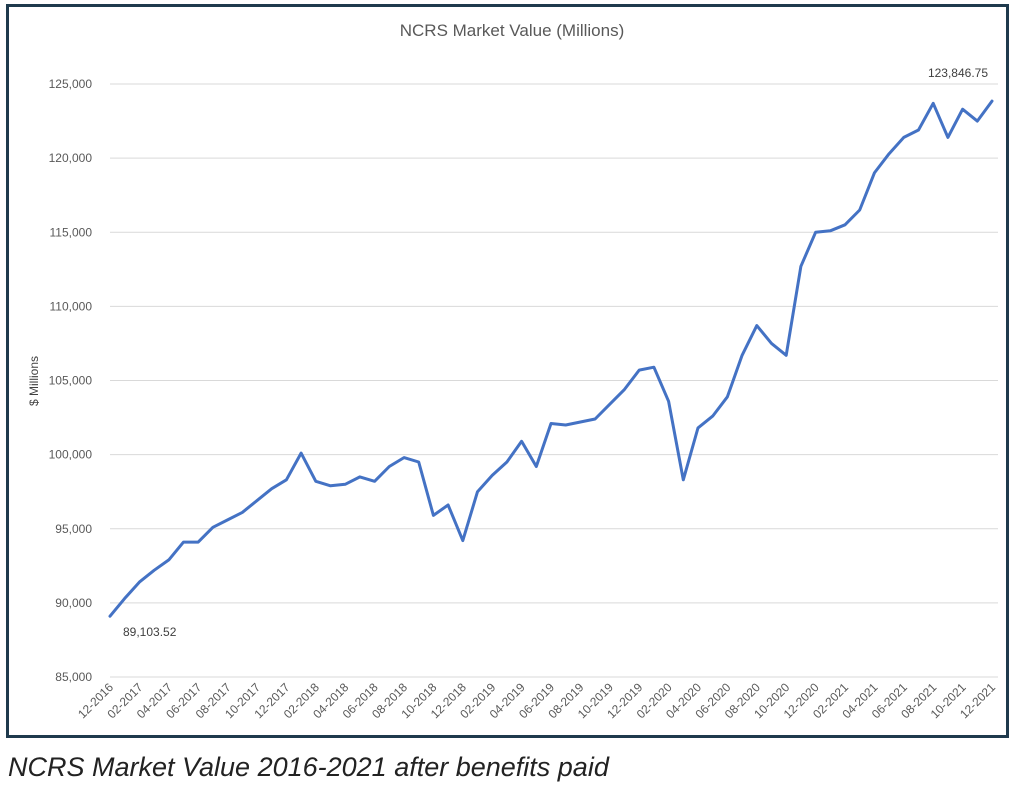 The height and width of the screenshot is (795, 1024). Describe the element at coordinates (958, 73) in the screenshot. I see `end-value-label: 123,846.75` at that location.